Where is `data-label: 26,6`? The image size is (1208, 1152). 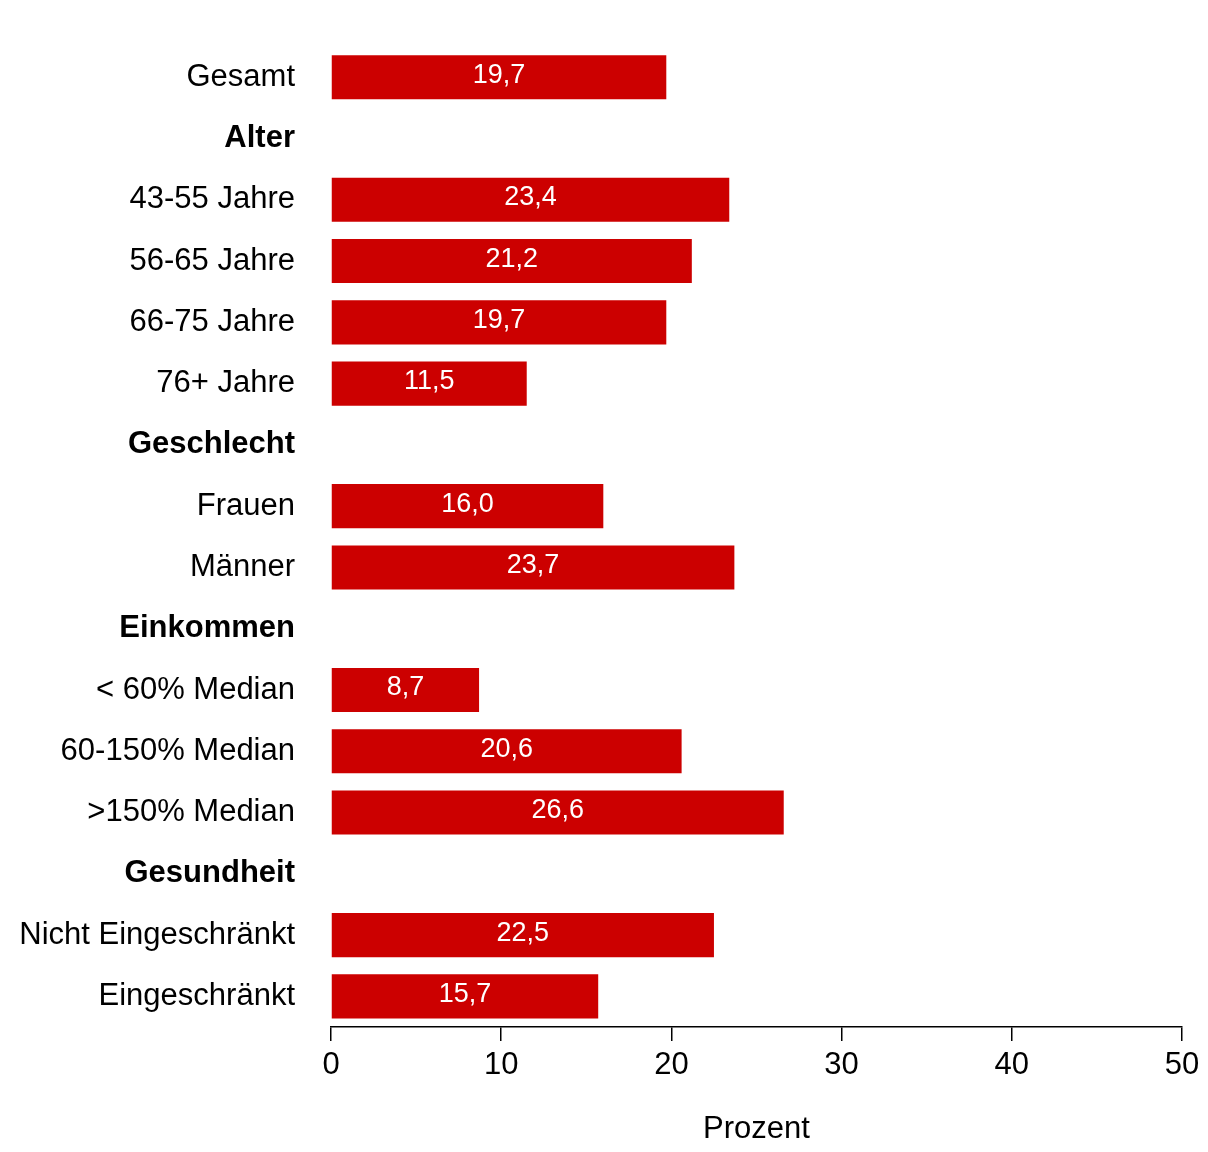 data-label: 26,6 is located at coordinates (558, 808).